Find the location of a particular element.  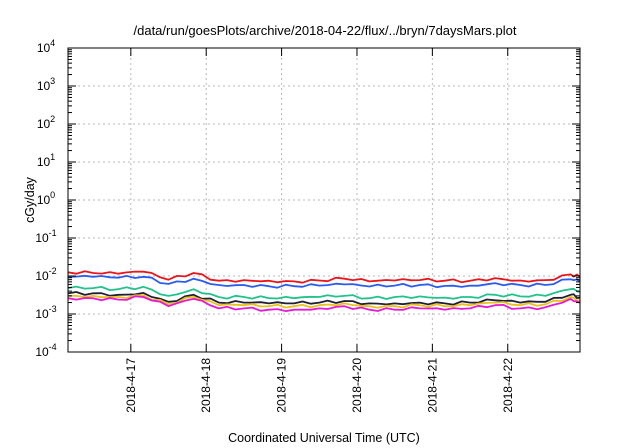

y-tick-exponent: -4 is located at coordinates (53, 347).